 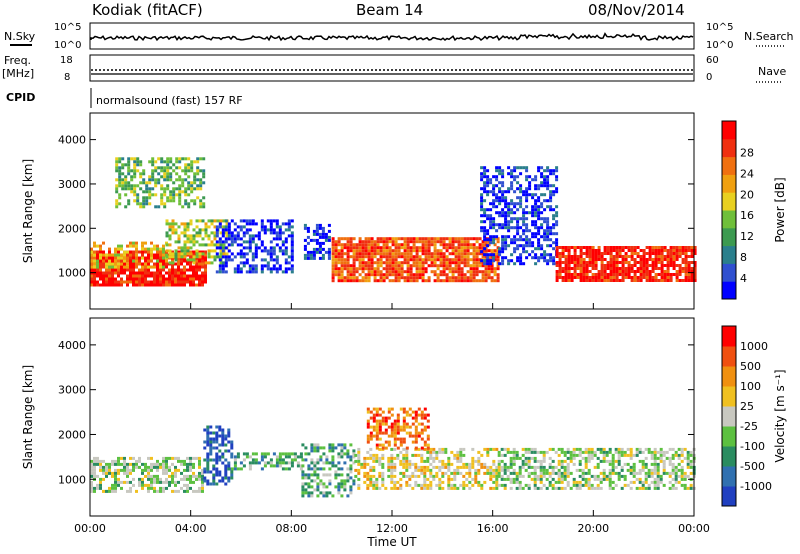 I want to click on colorbar-segment, so click(x=729, y=130).